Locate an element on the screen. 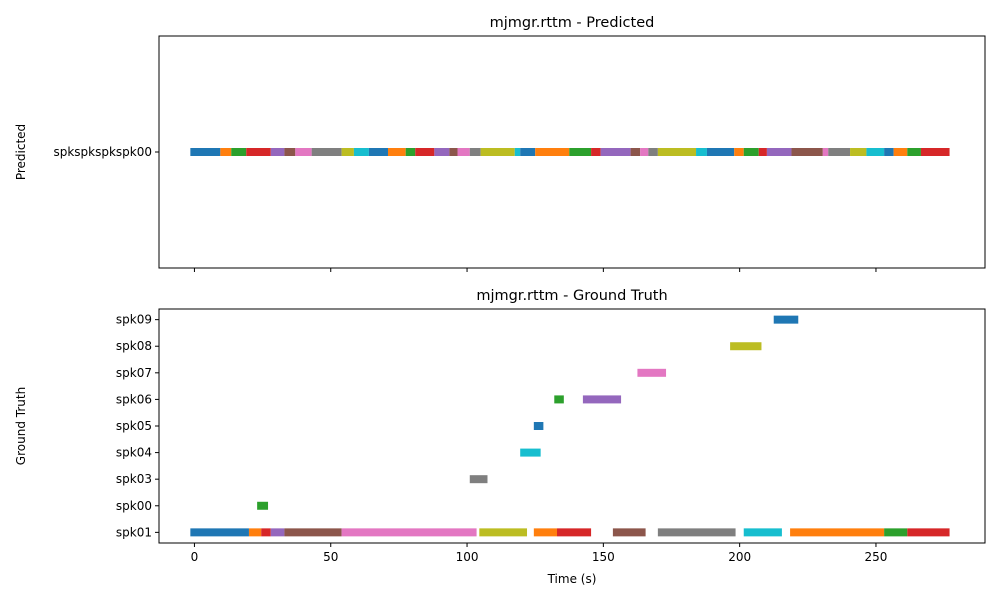 This screenshot has width=1000, height=600. x-tick-label-200: 200 is located at coordinates (739, 557).